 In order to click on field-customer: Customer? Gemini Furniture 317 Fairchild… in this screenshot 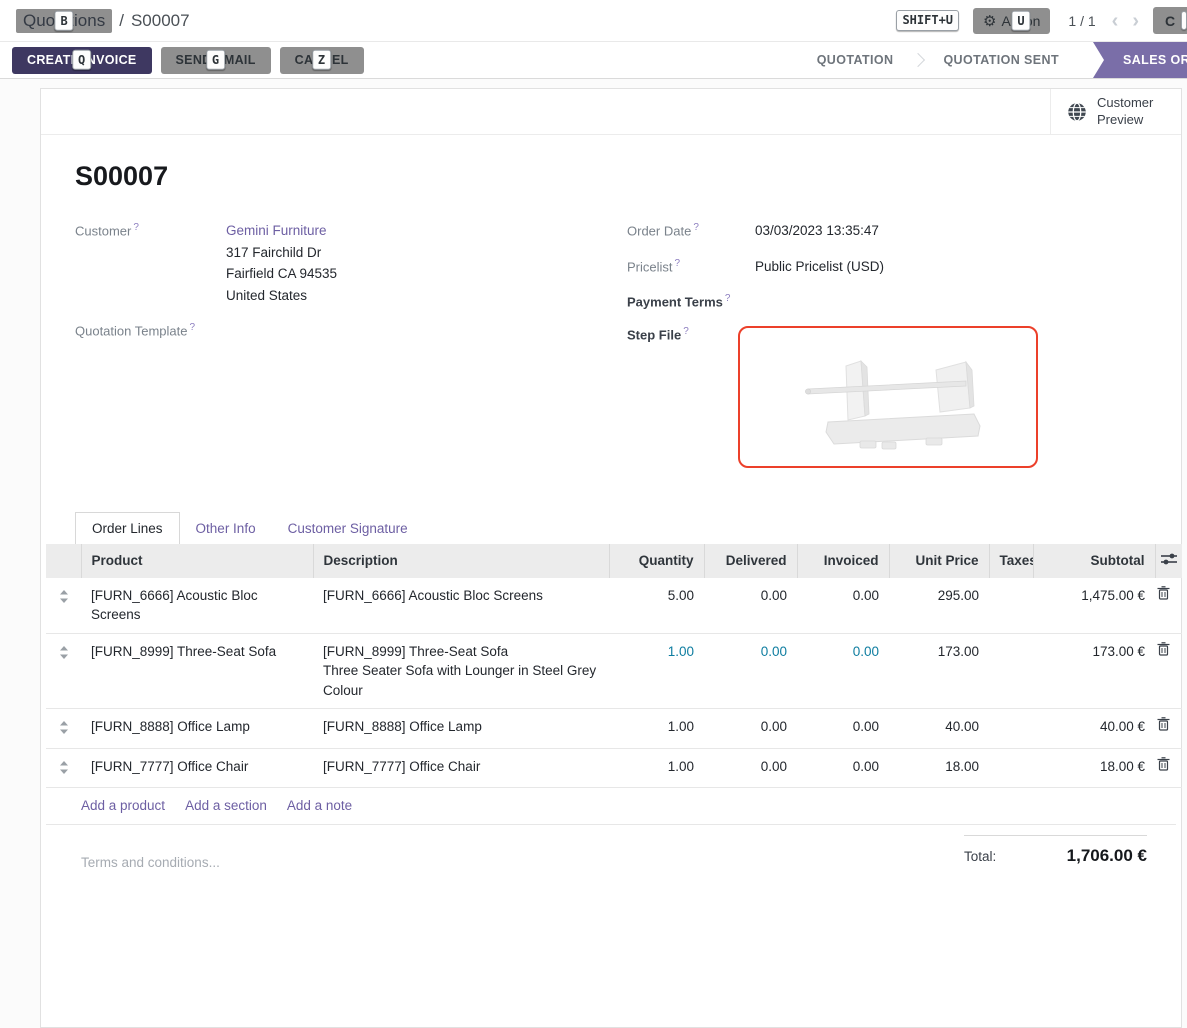, I will do `click(351, 263)`.